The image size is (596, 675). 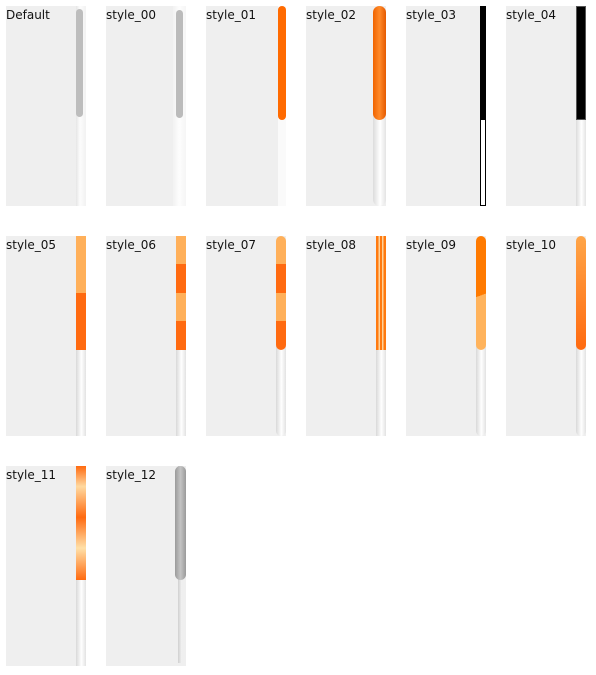 I want to click on demo-label: style_01, so click(x=231, y=15).